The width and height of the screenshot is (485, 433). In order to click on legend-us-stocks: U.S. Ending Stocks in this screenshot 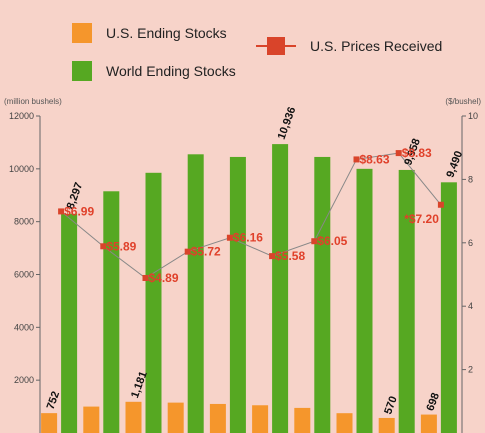, I will do `click(149, 33)`.